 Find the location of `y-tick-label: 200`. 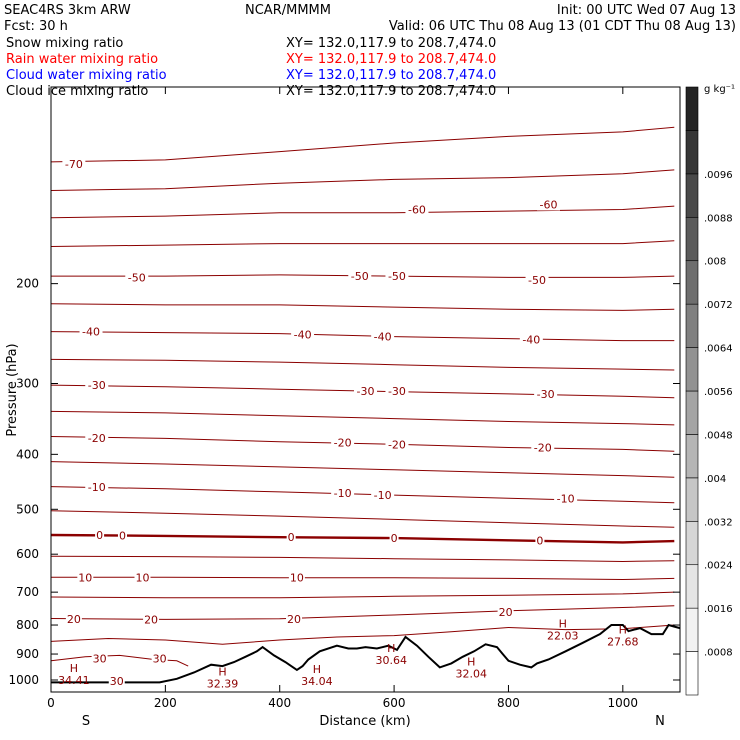

y-tick-label: 200 is located at coordinates (27, 284).